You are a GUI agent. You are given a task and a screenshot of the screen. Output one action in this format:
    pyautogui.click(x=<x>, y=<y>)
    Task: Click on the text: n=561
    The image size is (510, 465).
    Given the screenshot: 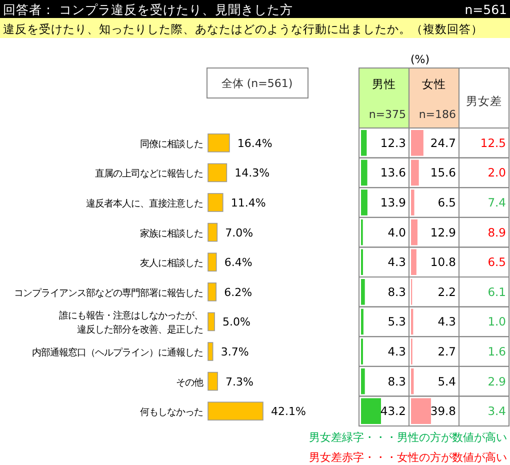 What is the action you would take?
    pyautogui.click(x=485, y=9)
    